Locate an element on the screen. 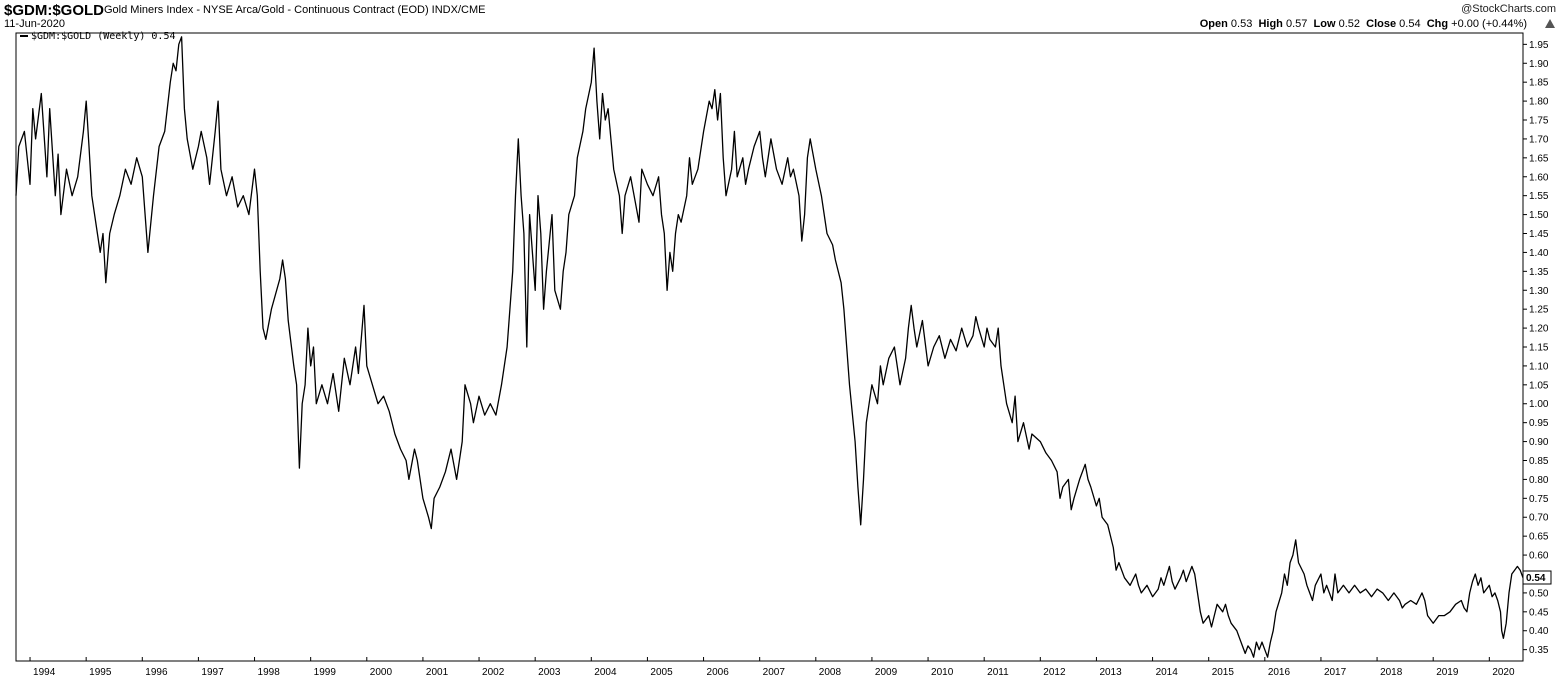 Image resolution: width=1565 pixels, height=681 pixels. y-tick-label: 0.40 is located at coordinates (1539, 631).